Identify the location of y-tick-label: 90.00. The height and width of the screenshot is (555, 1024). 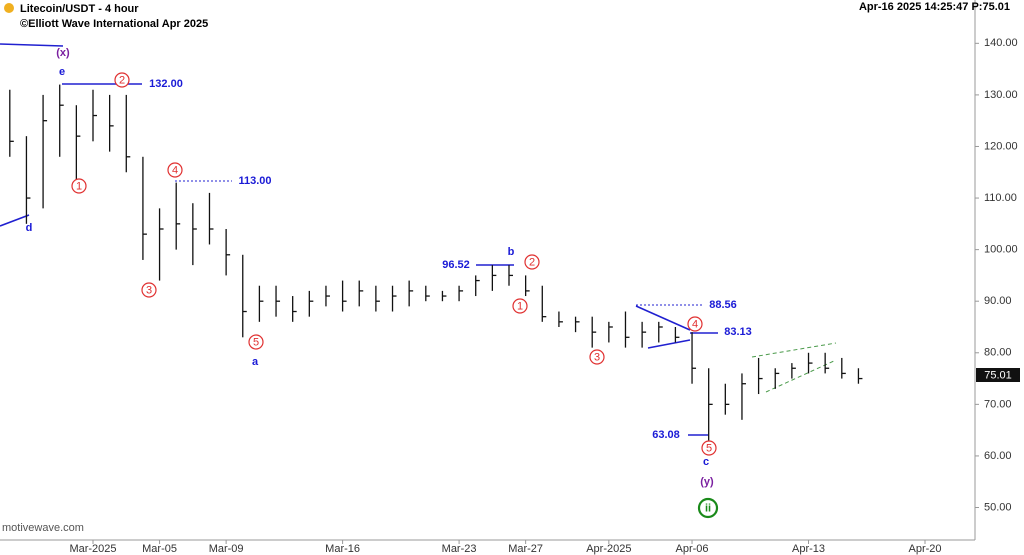
(998, 301).